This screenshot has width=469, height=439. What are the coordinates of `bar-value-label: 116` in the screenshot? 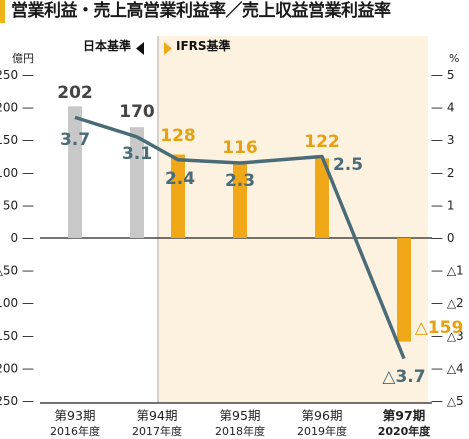 It's located at (240, 148).